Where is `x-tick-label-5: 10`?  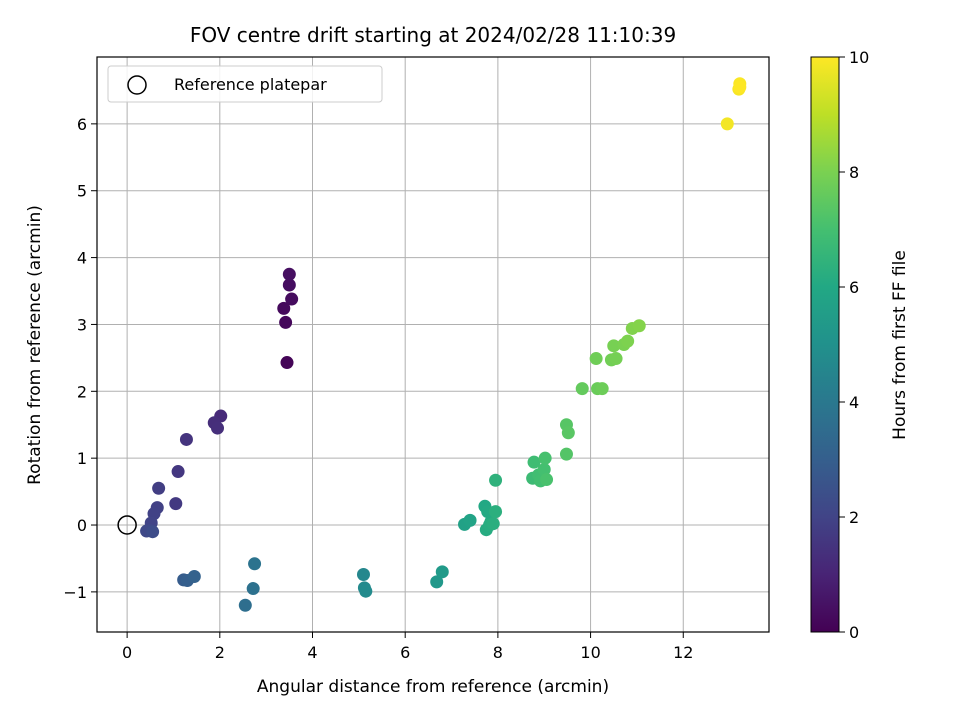 x-tick-label-5: 10 is located at coordinates (590, 652).